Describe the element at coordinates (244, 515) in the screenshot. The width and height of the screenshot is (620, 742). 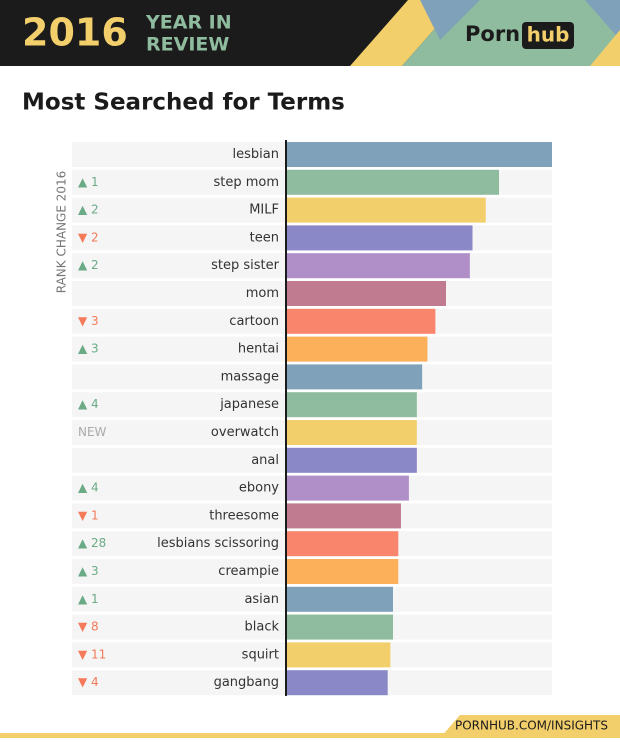
I see `category-label: threesome` at that location.